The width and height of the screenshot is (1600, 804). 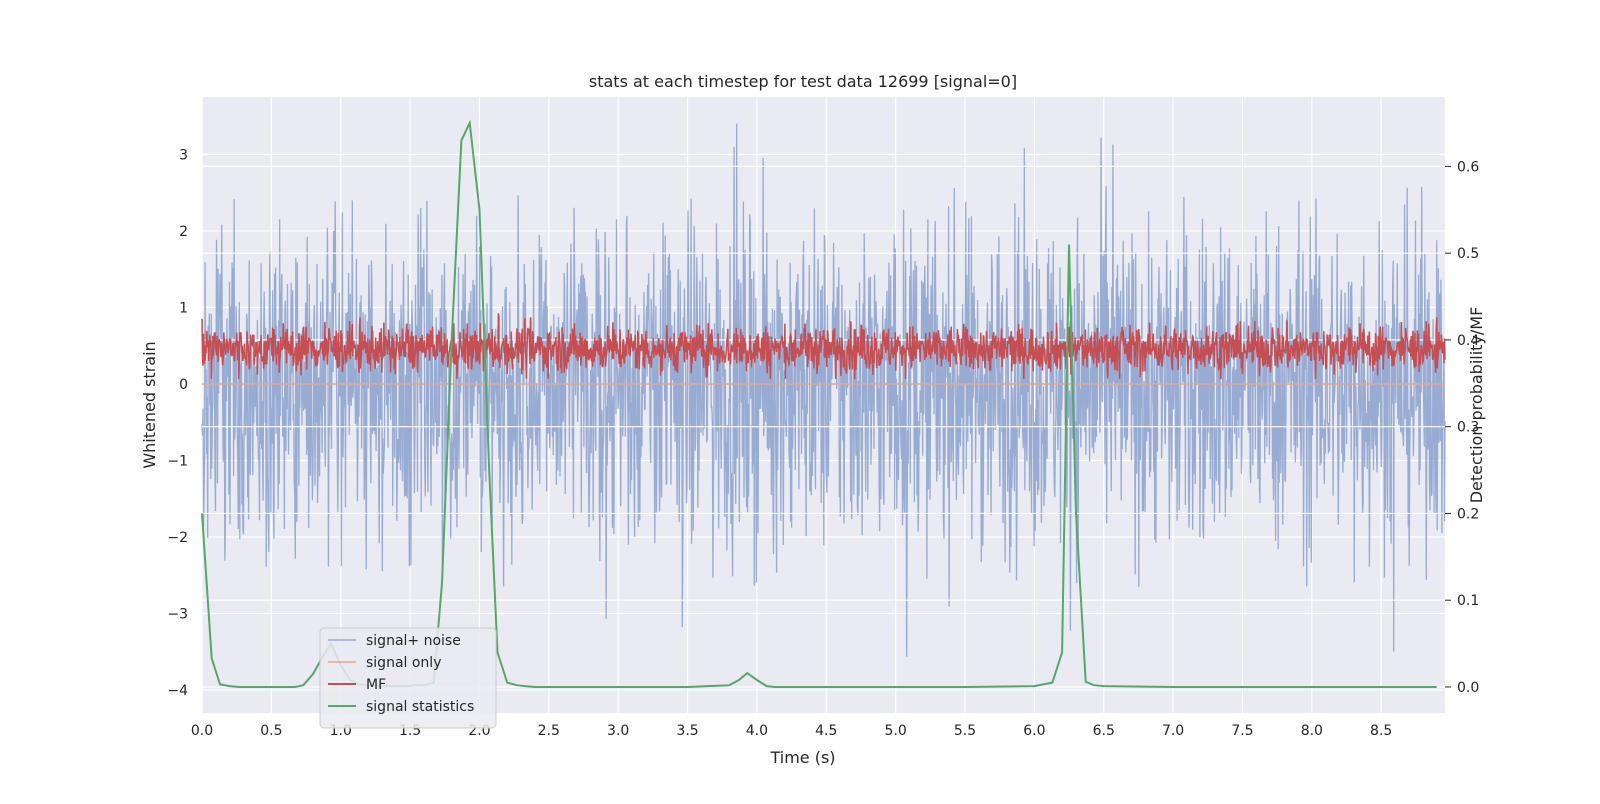 I want to click on x-tick-label: 8.5, so click(x=1381, y=731).